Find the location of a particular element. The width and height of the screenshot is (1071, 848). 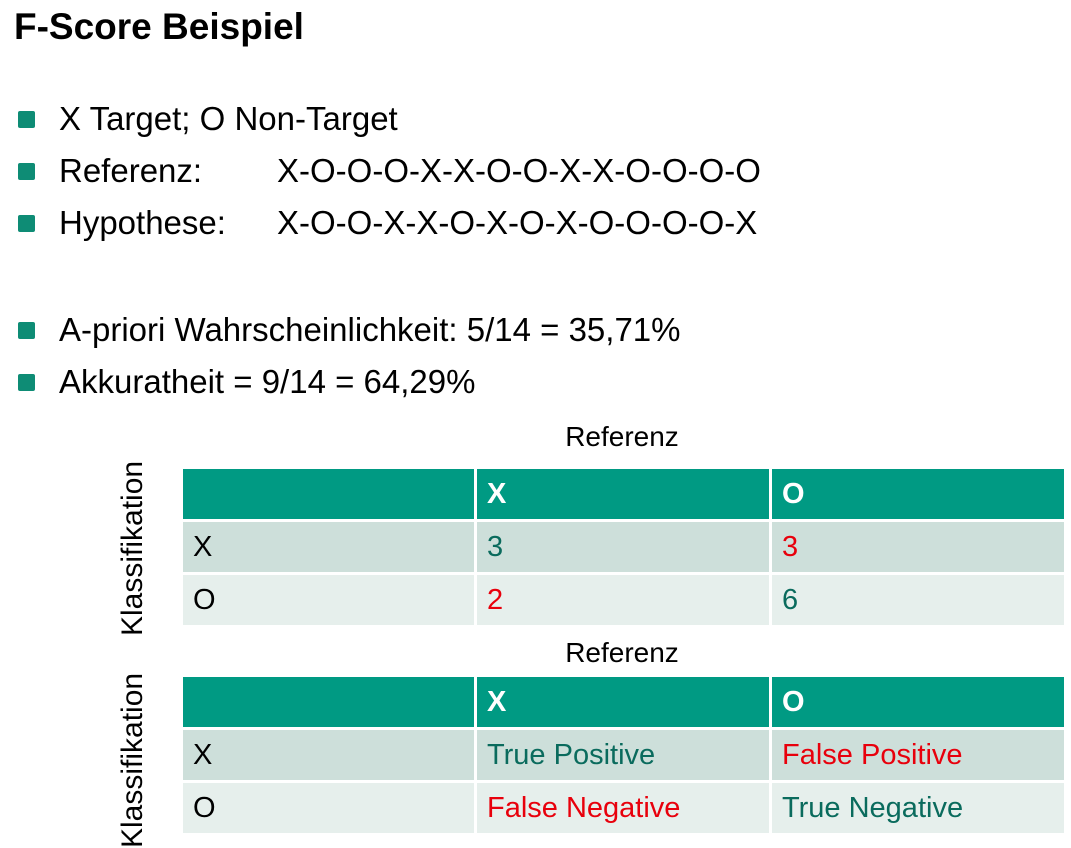

bullet-sequence: X-O-O-O-X-X-O-O-X-X-O-O-O-O is located at coordinates (519, 170).